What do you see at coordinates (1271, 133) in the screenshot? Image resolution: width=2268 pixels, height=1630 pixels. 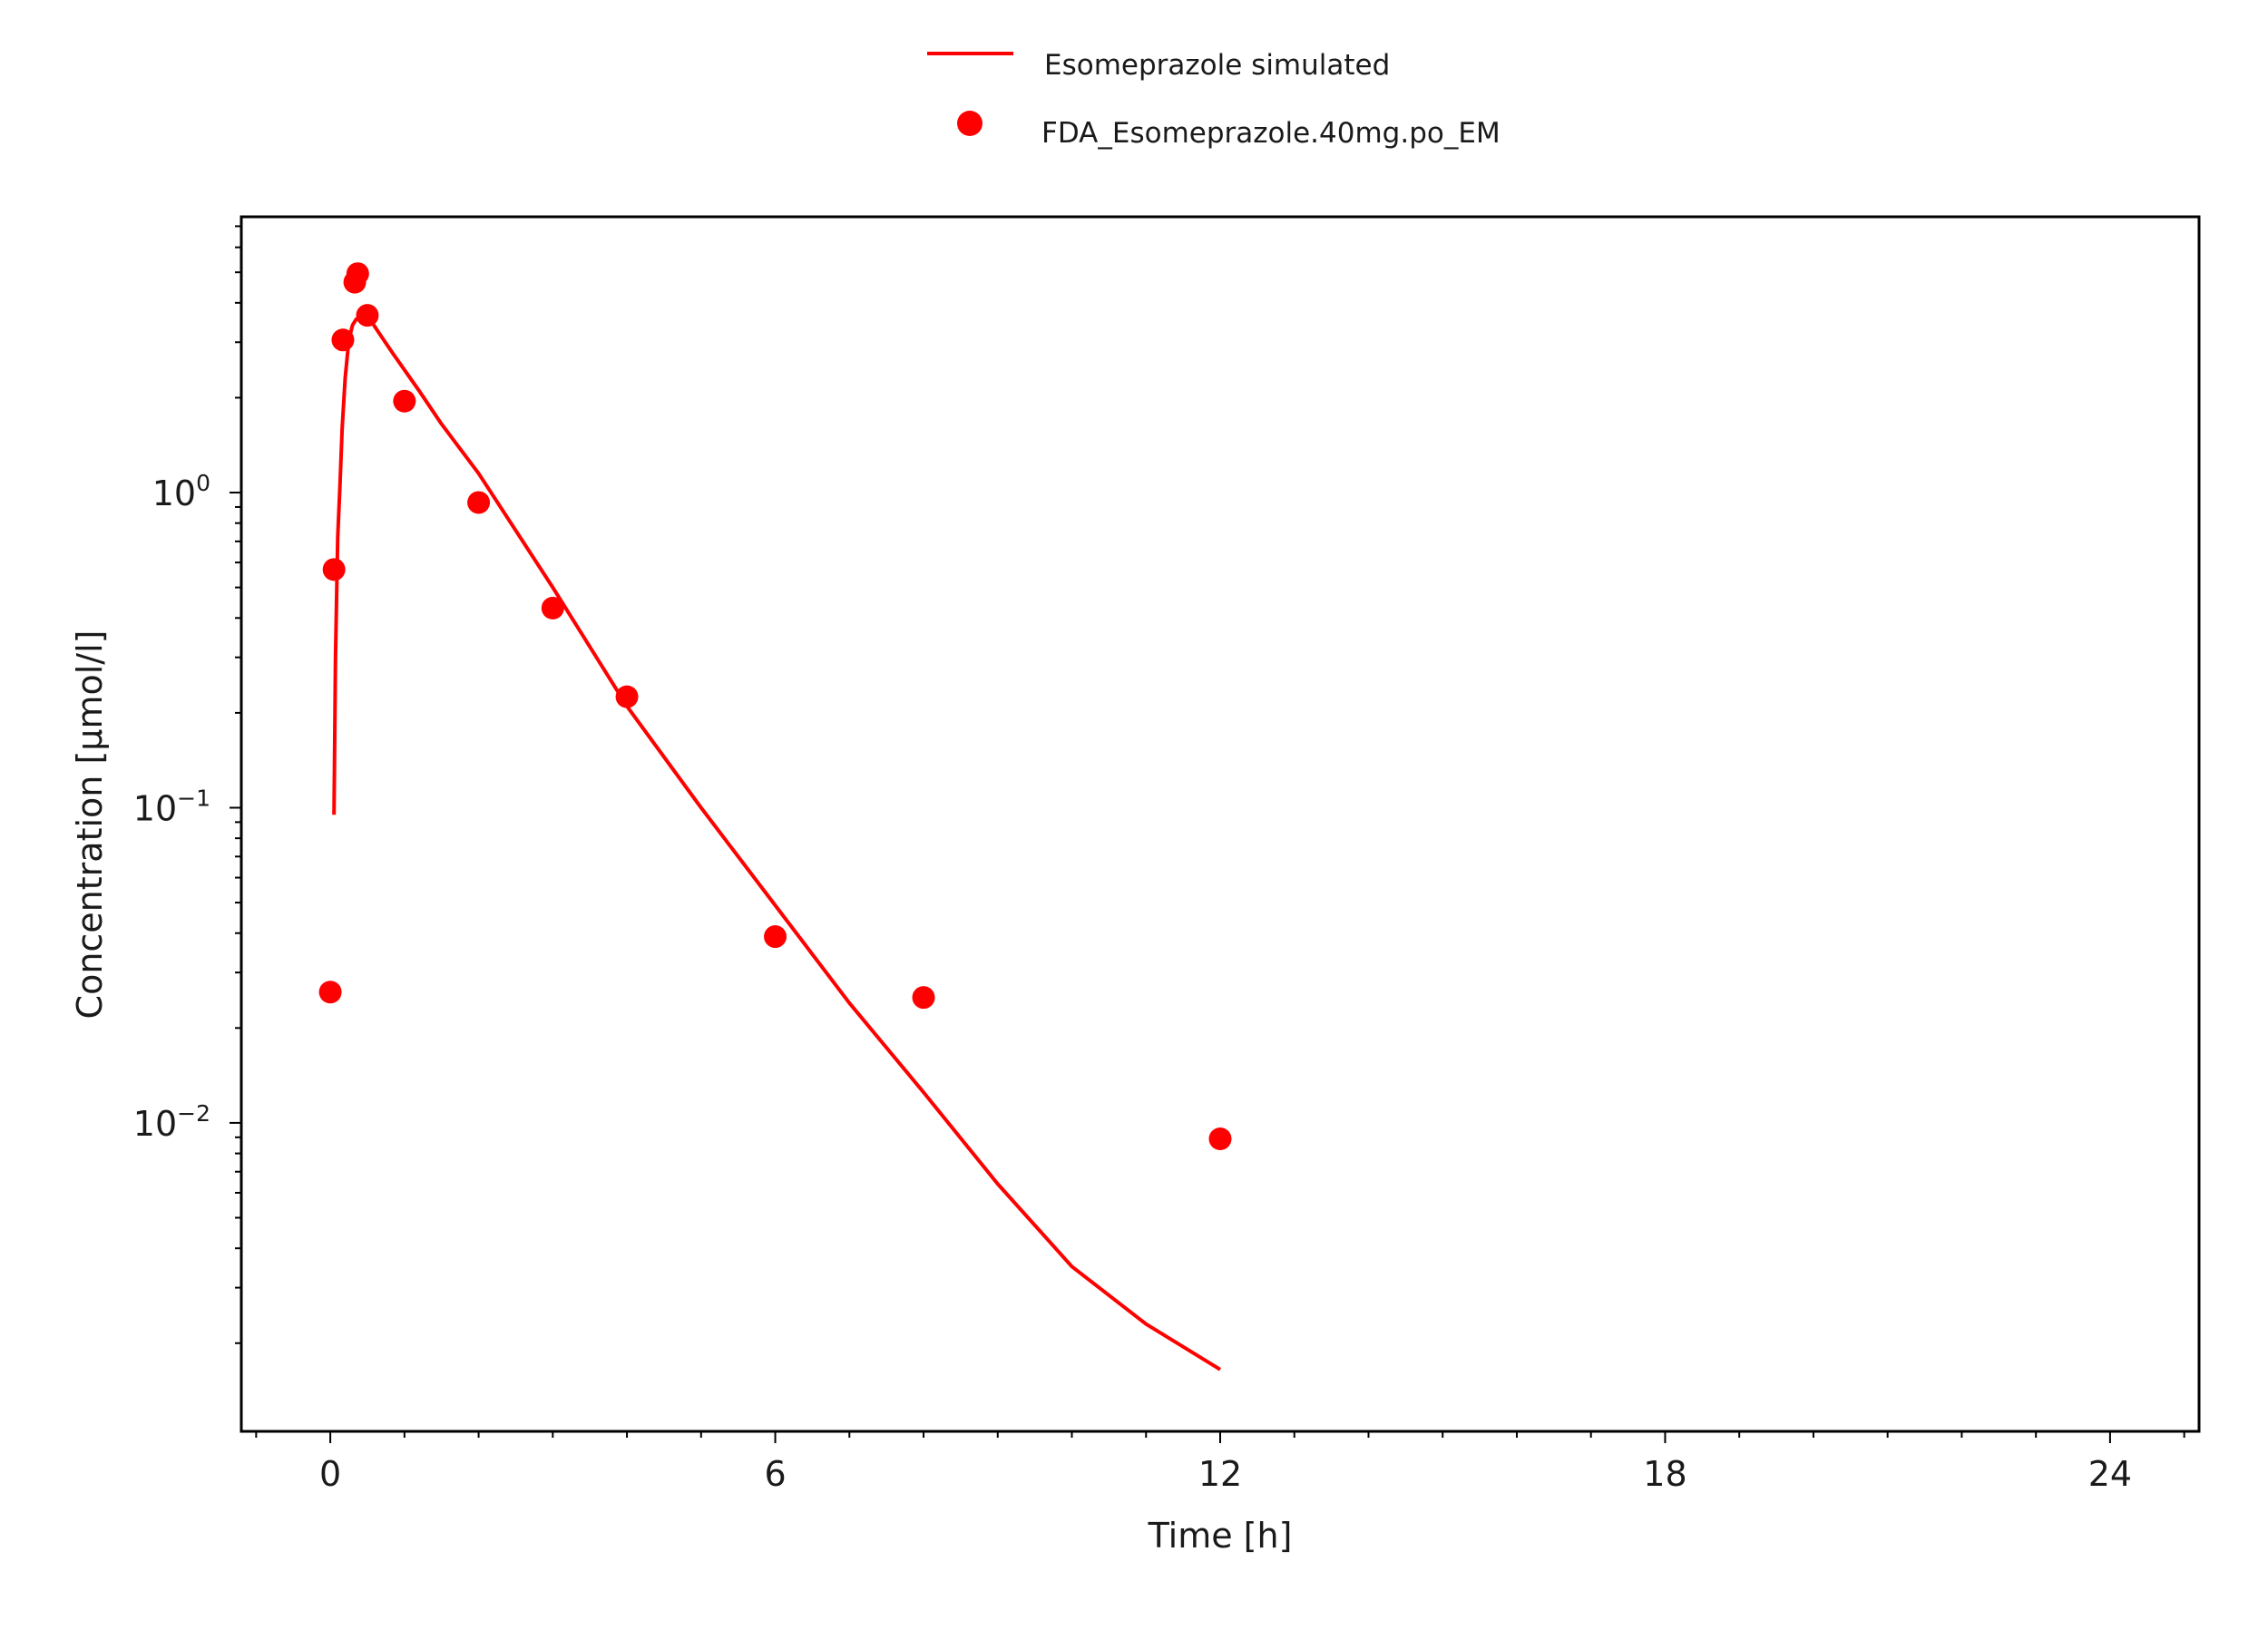 I see `legend-label-observed: FDA_Esomeprazole.40mg.po_EM` at bounding box center [1271, 133].